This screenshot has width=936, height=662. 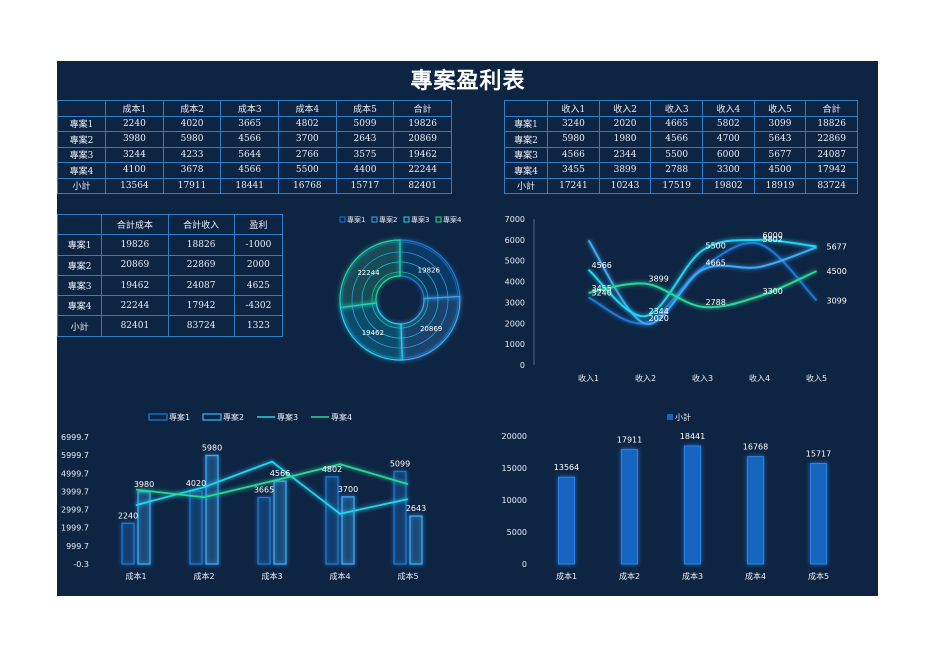 What do you see at coordinates (515, 240) in the screenshot?
I see `y-tick-label: 6000` at bounding box center [515, 240].